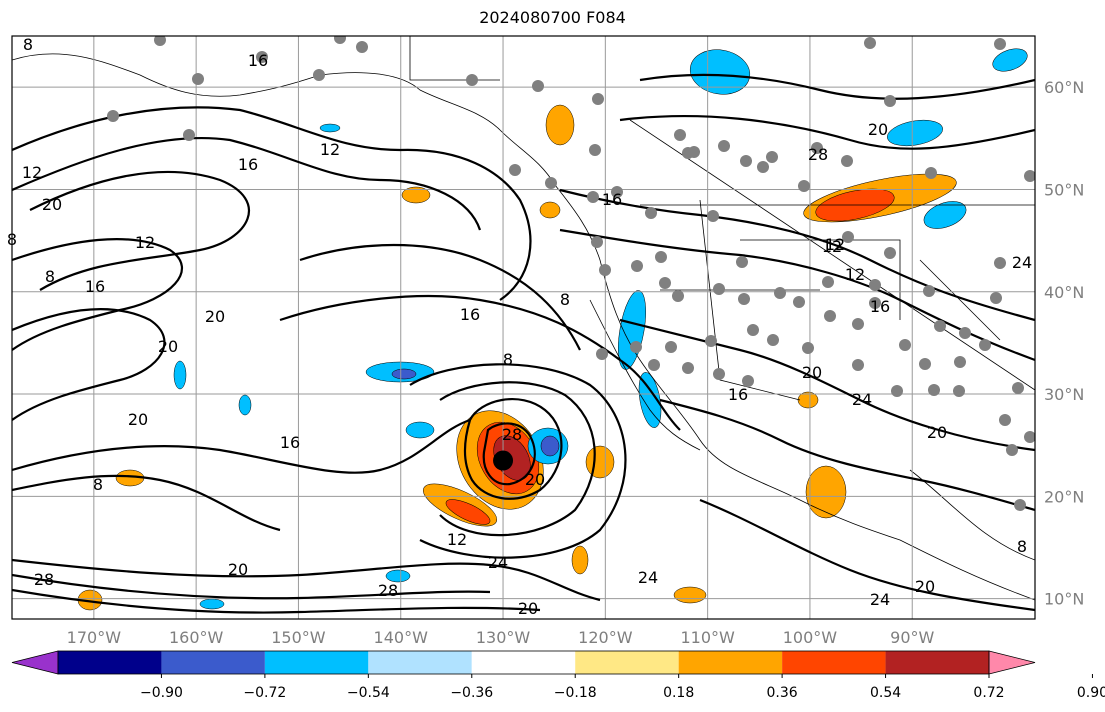 The height and width of the screenshot is (712, 1105). What do you see at coordinates (330, 149) in the screenshot?
I see `contour-label: 12` at bounding box center [330, 149].